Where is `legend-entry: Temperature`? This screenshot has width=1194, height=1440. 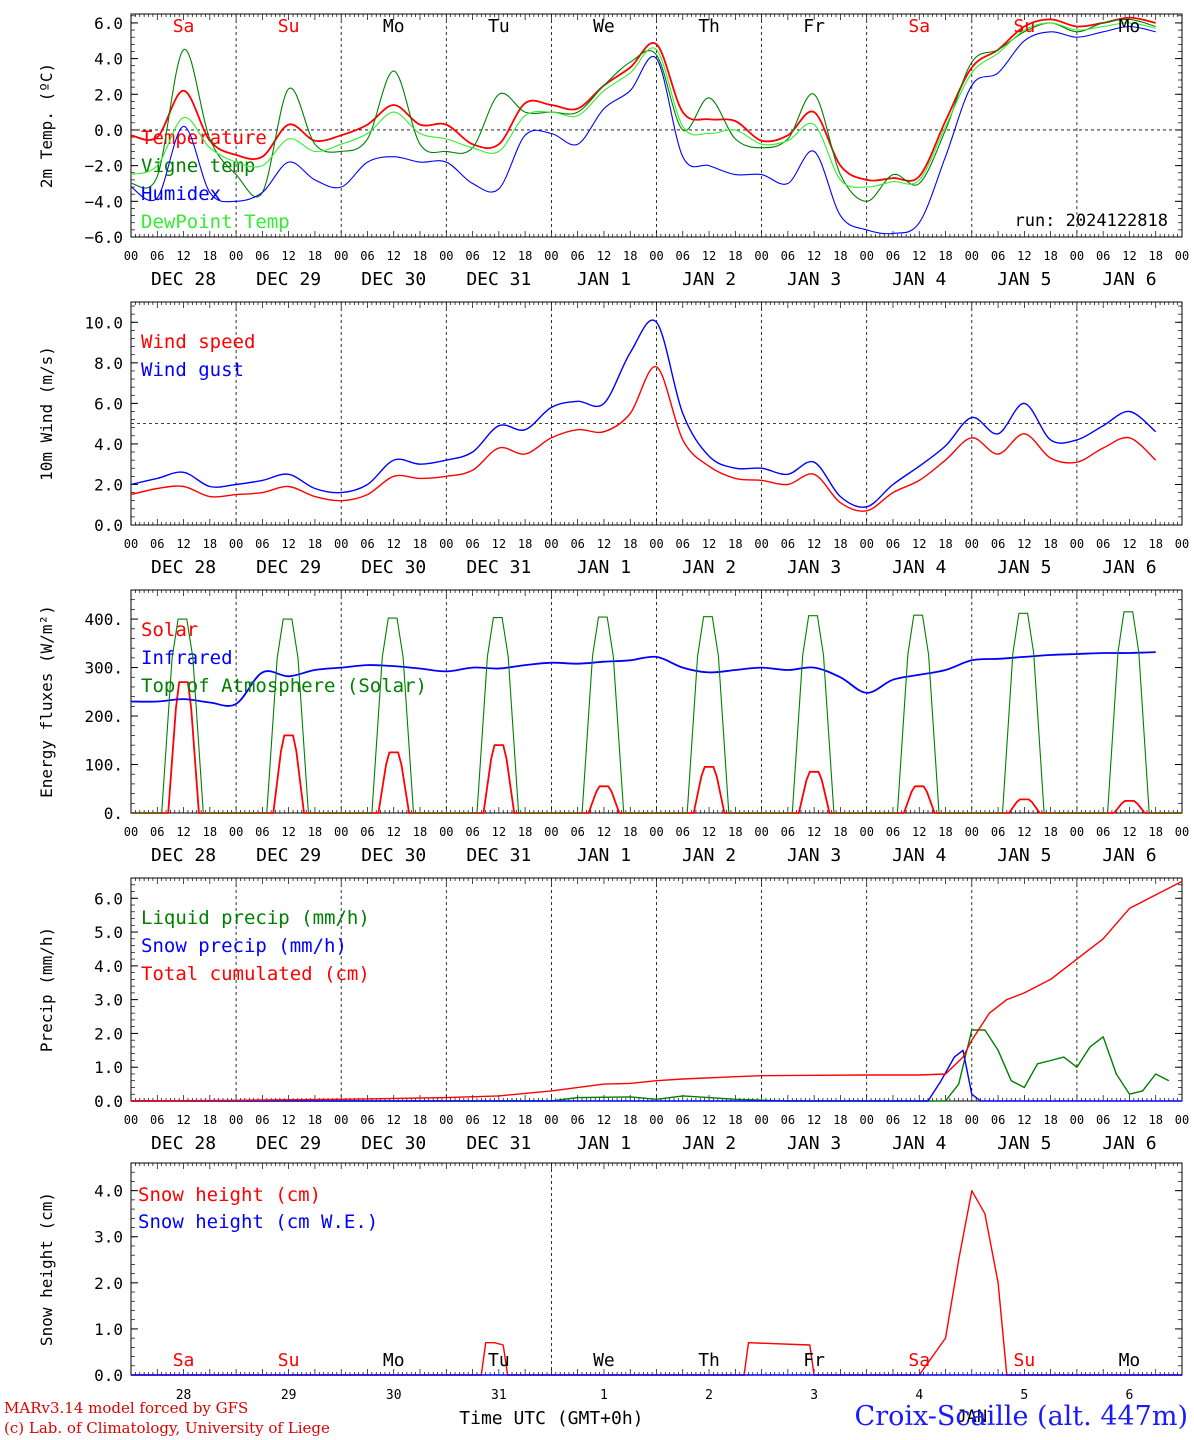 legend-entry: Temperature is located at coordinates (204, 138).